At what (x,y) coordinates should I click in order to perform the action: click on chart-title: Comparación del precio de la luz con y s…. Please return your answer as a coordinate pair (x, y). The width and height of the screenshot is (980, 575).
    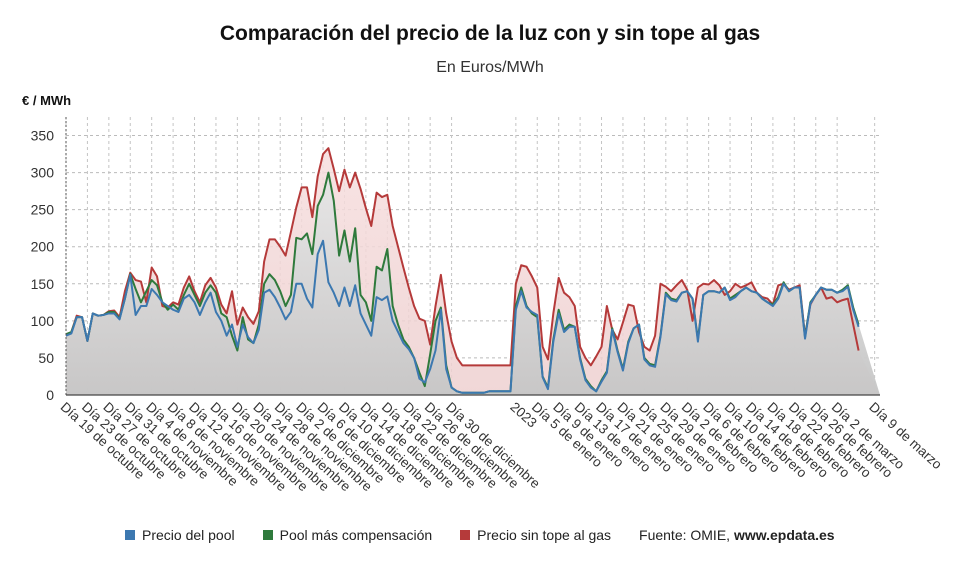
    Looking at the image, I should click on (490, 33).